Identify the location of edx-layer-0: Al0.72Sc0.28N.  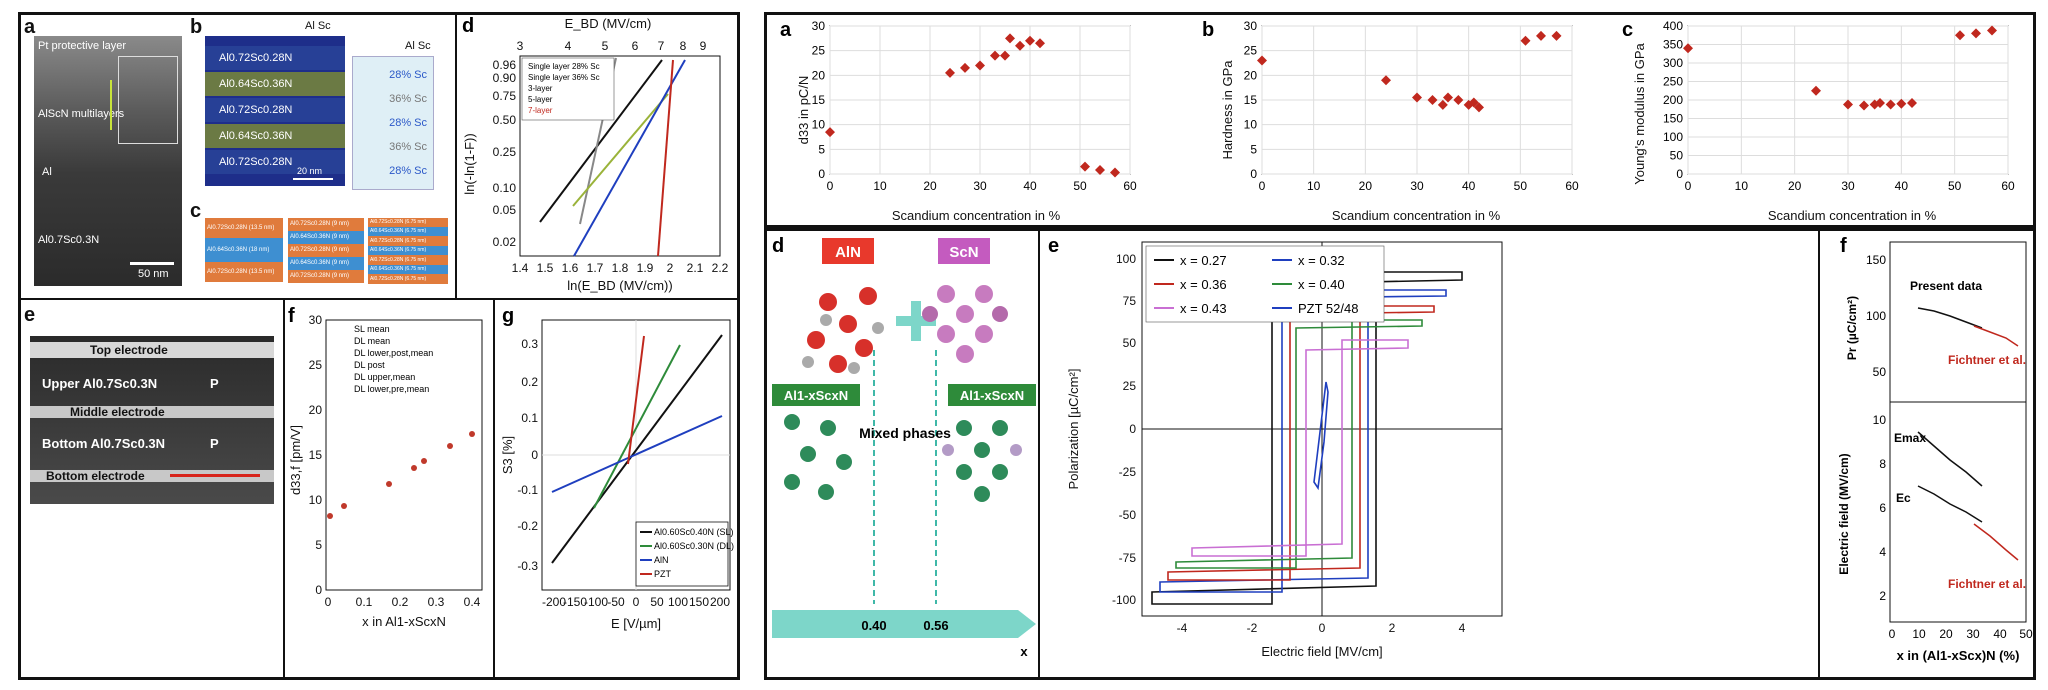
(256, 58).